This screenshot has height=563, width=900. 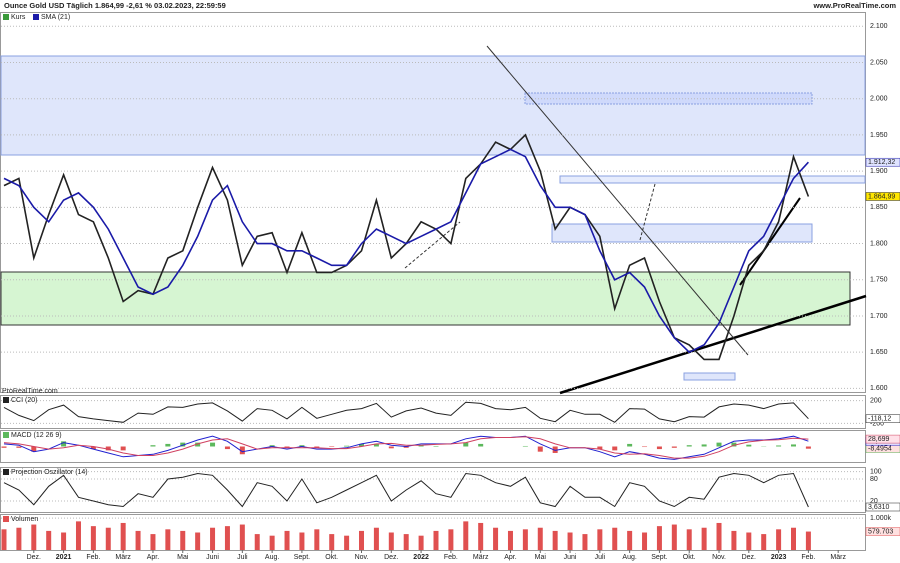 What do you see at coordinates (879, 99) in the screenshot?
I see `y-tick-label: 2.000` at bounding box center [879, 99].